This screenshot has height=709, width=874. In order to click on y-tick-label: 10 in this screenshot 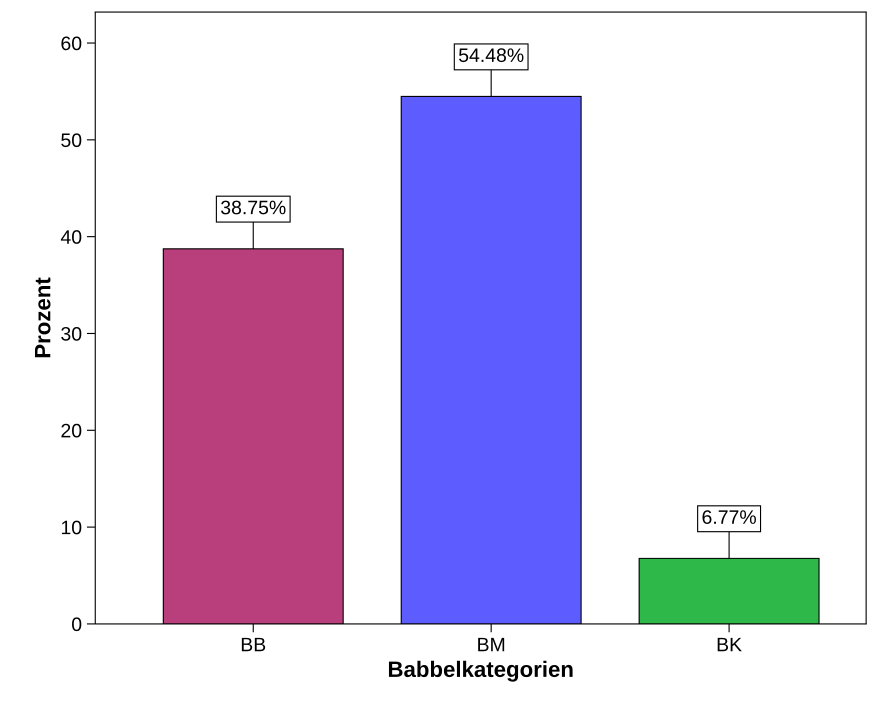, I will do `click(72, 527)`.